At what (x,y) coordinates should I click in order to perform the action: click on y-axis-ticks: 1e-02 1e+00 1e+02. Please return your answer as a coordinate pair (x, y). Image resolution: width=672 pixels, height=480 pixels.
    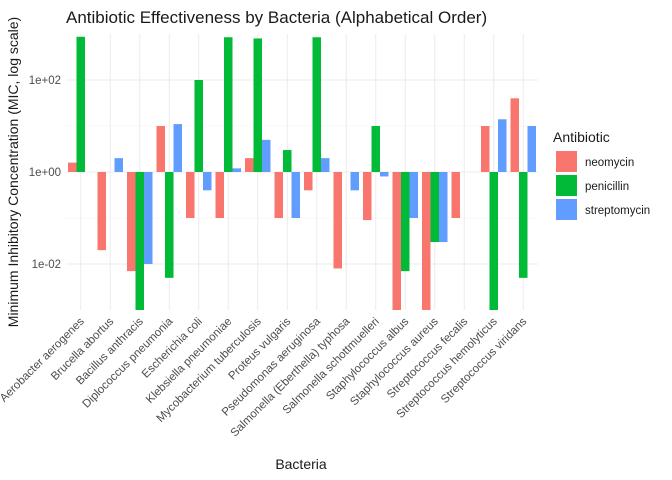
    Looking at the image, I should click on (45, 173).